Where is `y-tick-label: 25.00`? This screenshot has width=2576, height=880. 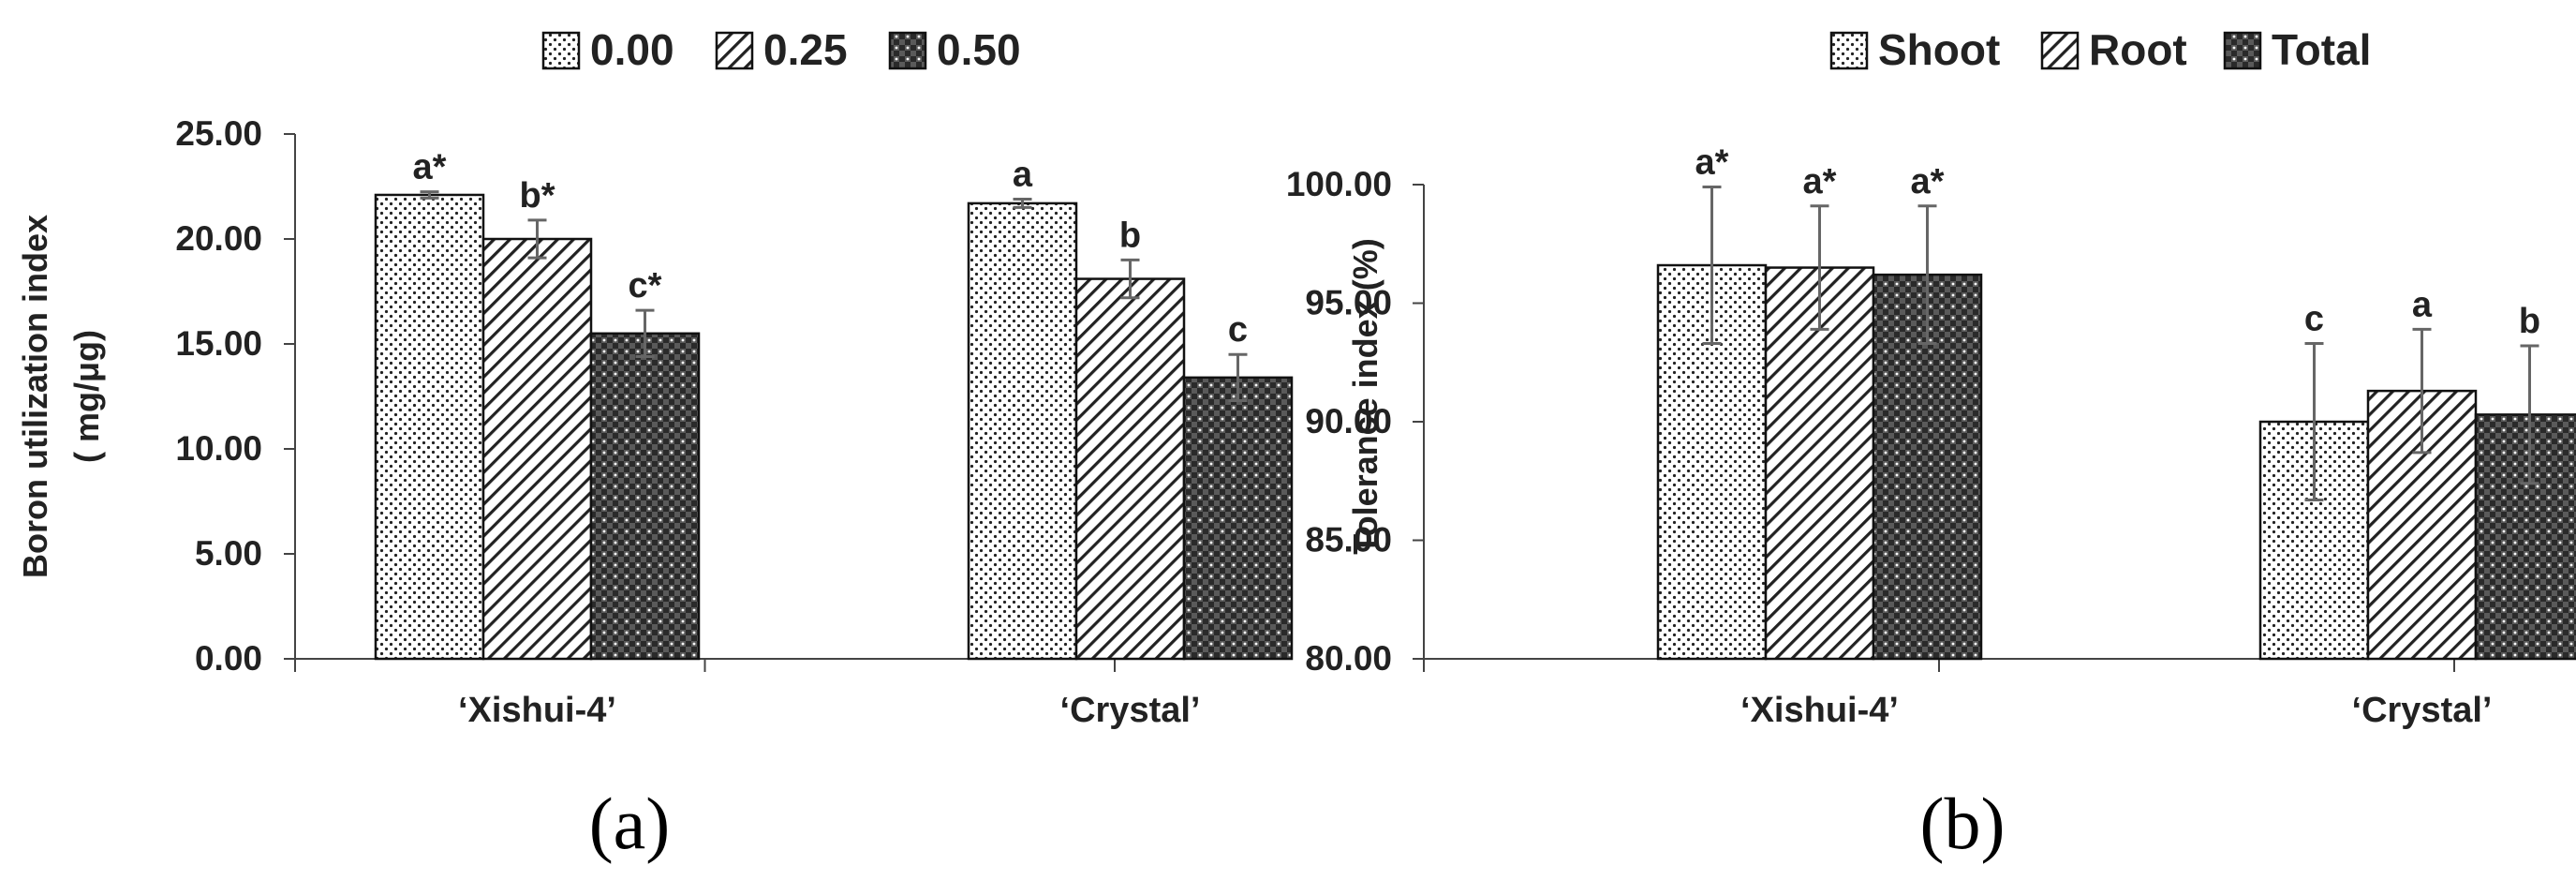 y-tick-label: 25.00 is located at coordinates (219, 134).